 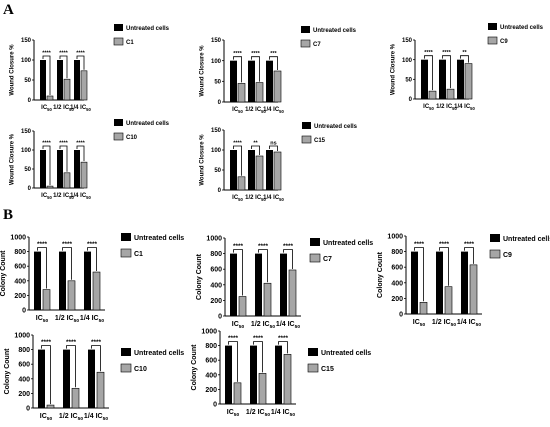 What do you see at coordinates (216, 270) in the screenshot?
I see `y-tick-label: 600` at bounding box center [216, 270].